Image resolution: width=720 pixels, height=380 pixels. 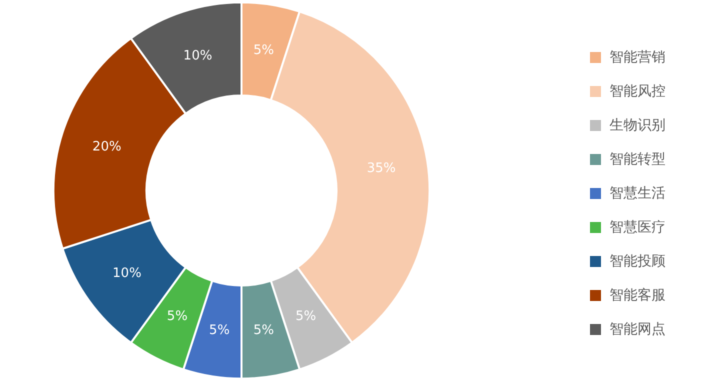 What do you see at coordinates (638, 126) in the screenshot?
I see `legend-label: 生物识别` at bounding box center [638, 126].